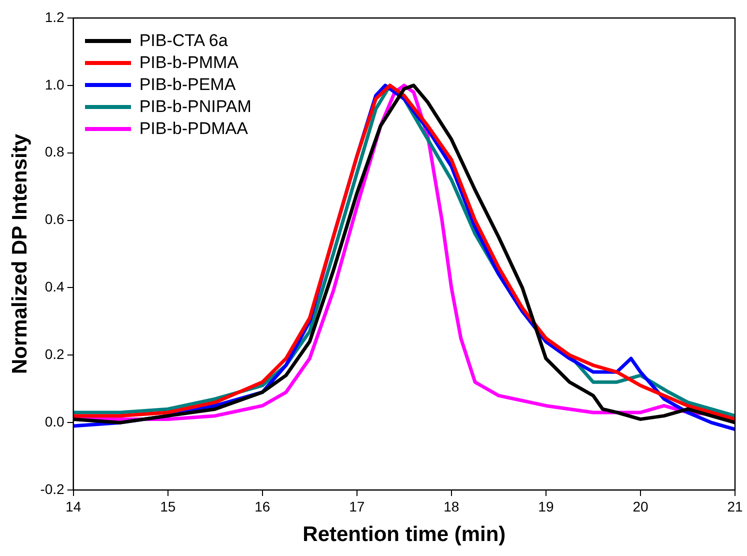 The height and width of the screenshot is (556, 747). Describe the element at coordinates (54, 421) in the screenshot. I see `y-tick-label: 0.0` at that location.